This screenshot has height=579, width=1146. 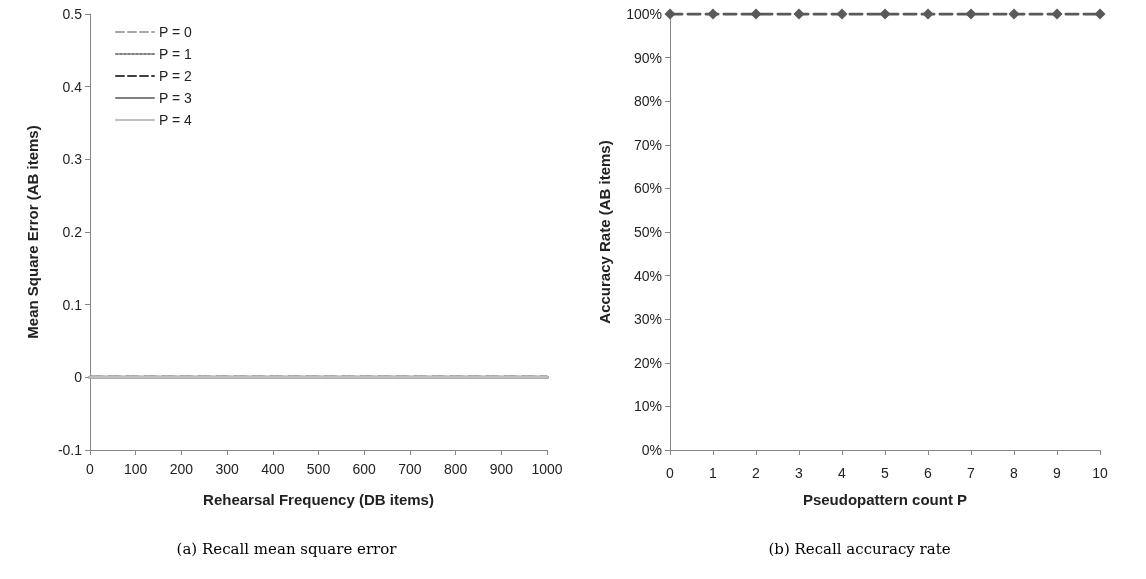 I want to click on y-tick-label: 0.5, so click(x=72, y=14).